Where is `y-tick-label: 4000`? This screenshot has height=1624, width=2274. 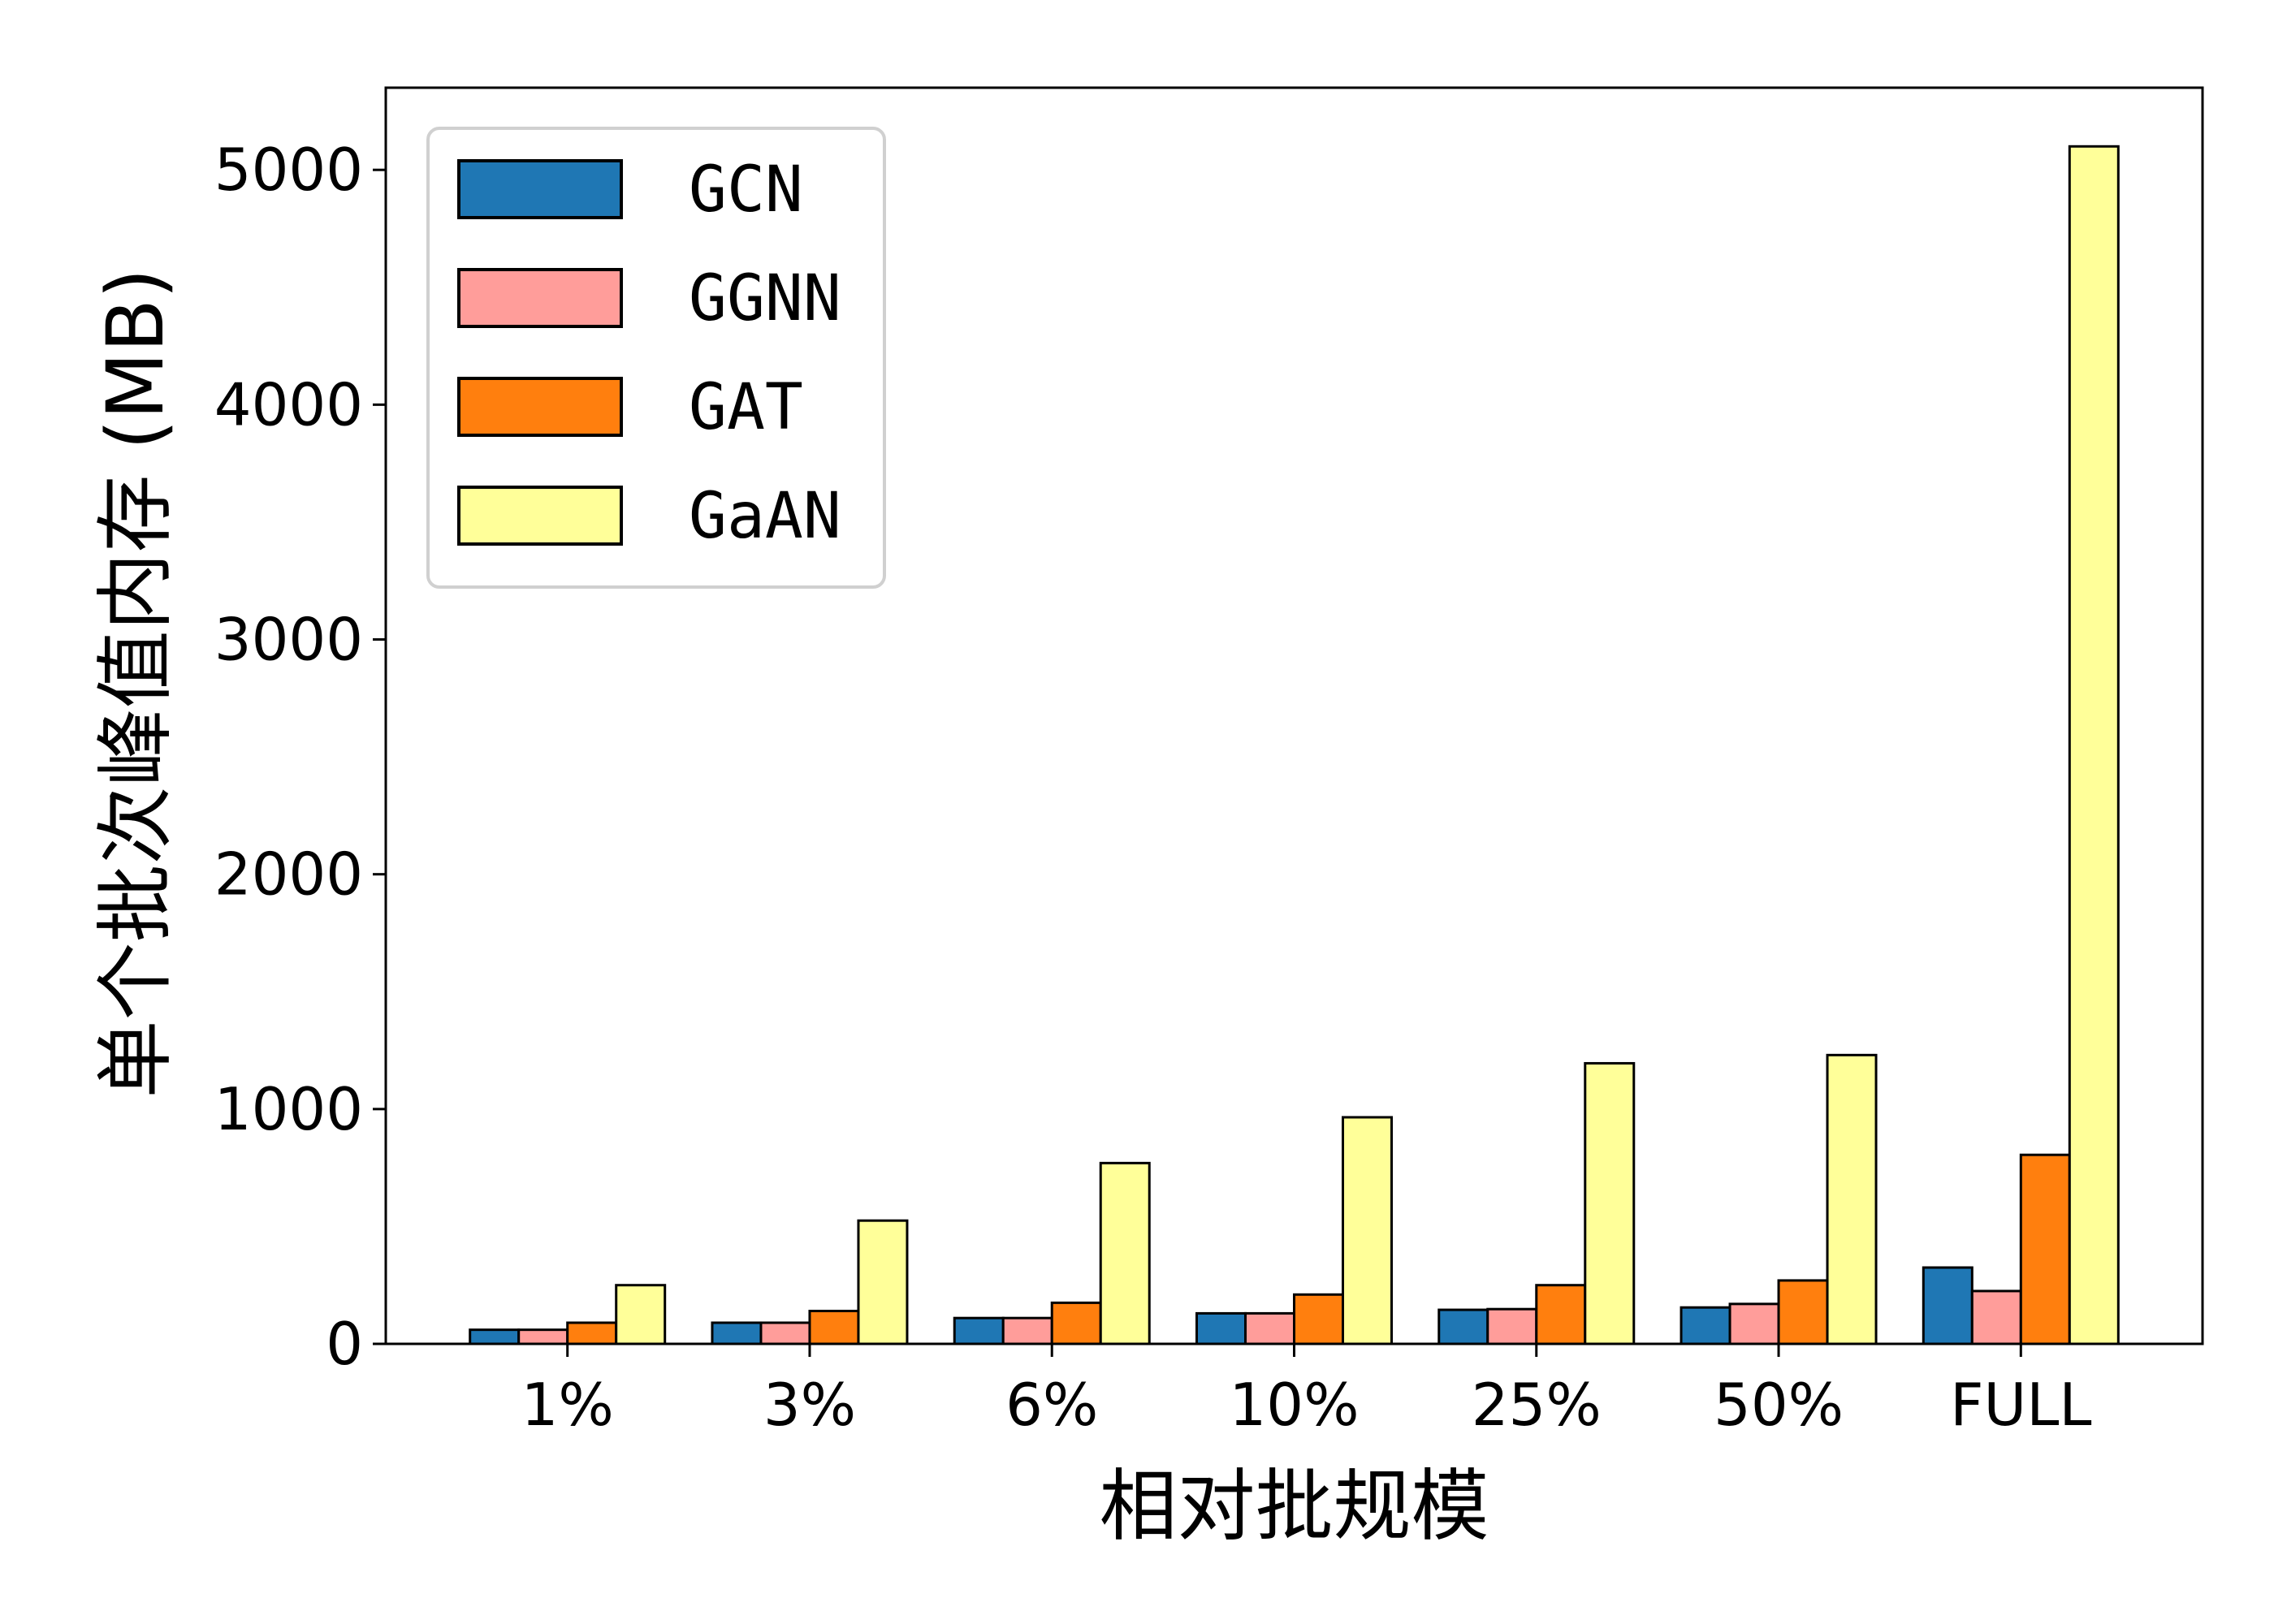 y-tick-label: 4000 is located at coordinates (288, 404).